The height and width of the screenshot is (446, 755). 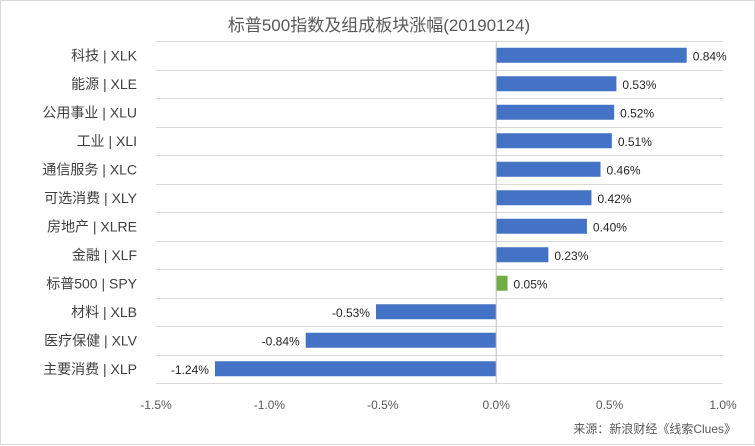 I want to click on category-label: 公用事业 | XLU, so click(x=89, y=112).